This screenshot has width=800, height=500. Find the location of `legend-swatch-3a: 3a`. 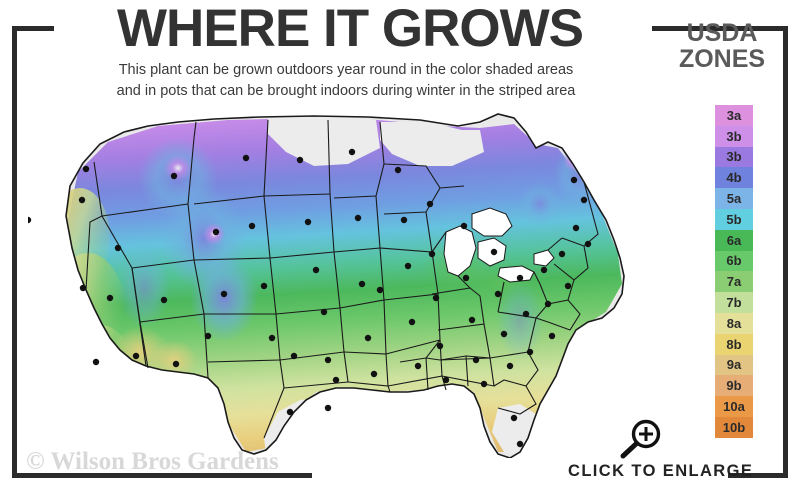

legend-swatch-3a: 3a is located at coordinates (734, 115).